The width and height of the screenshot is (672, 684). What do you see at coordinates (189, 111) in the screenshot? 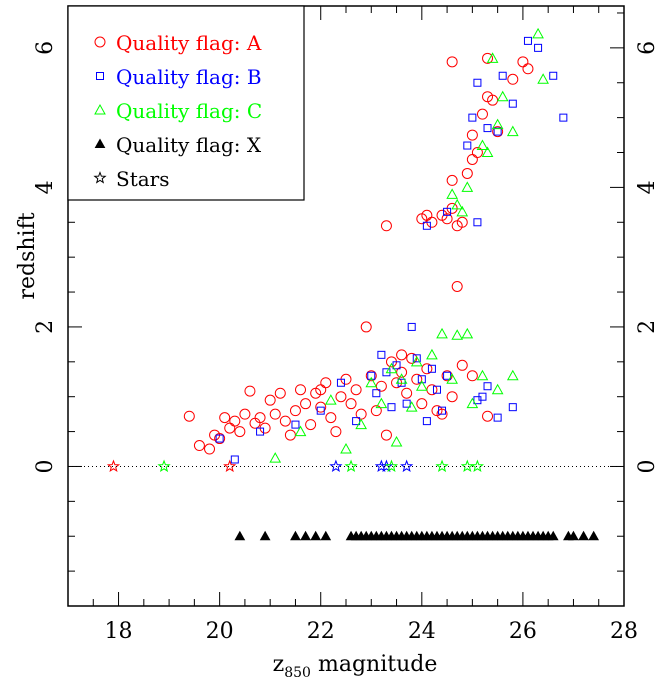
I see `legend-label: Quality flag: C` at bounding box center [189, 111].